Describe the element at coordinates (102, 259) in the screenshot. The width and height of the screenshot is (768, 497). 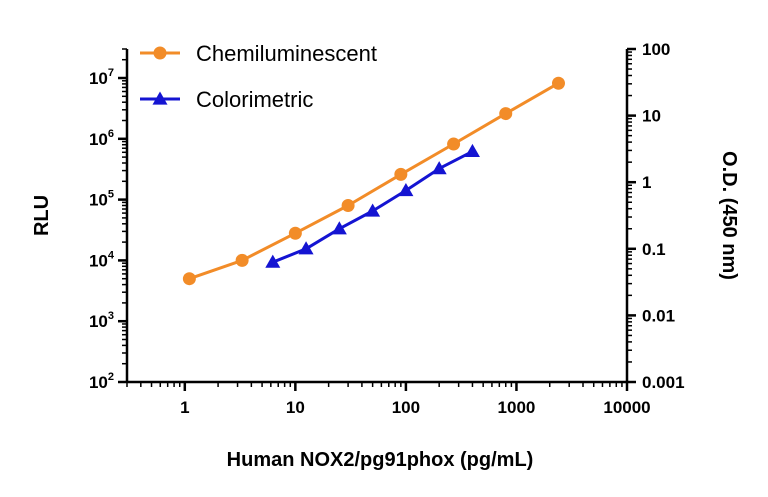
I see `y-tick-label: 10⁴` at that location.